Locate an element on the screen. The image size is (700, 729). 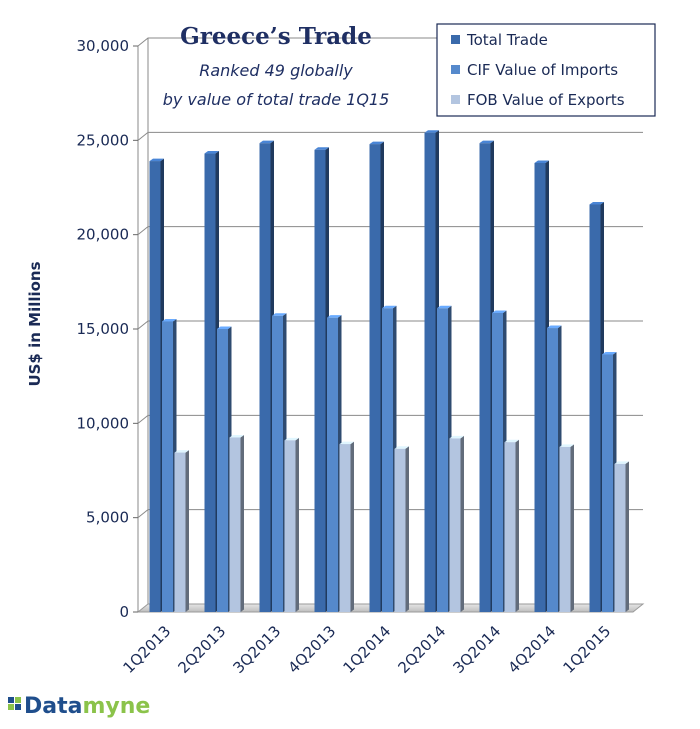
y-tick-label-6: 30,000 is located at coordinates (103, 46).